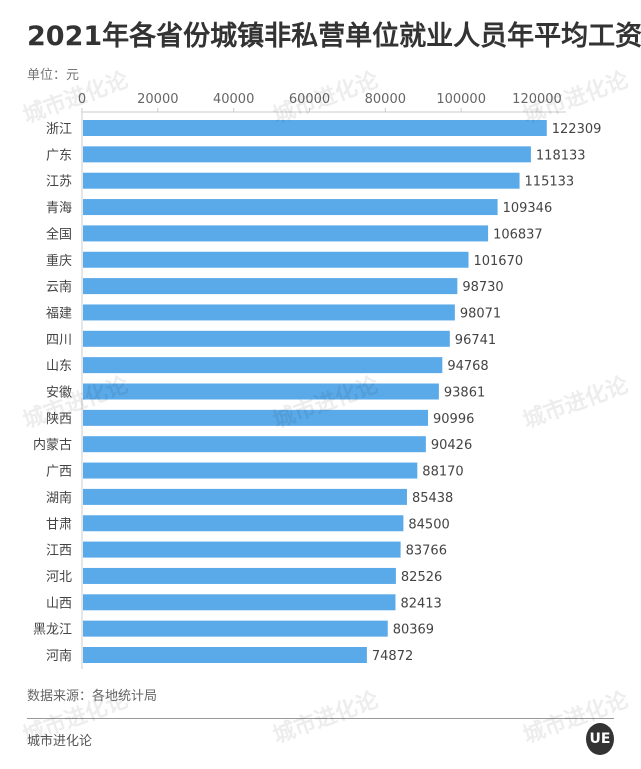 This screenshot has width=641, height=769. What do you see at coordinates (245, 496) in the screenshot?
I see `bar-湖南` at bounding box center [245, 496].